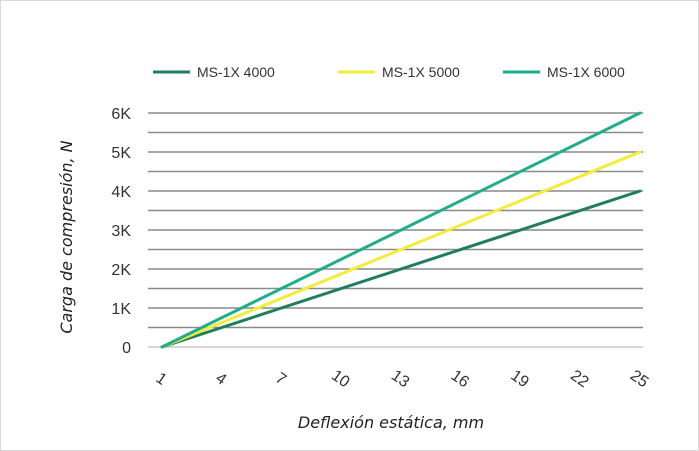 The height and width of the screenshot is (451, 699). Describe the element at coordinates (236, 72) in the screenshot. I see `legend-label: MS-1X 4000` at that location.